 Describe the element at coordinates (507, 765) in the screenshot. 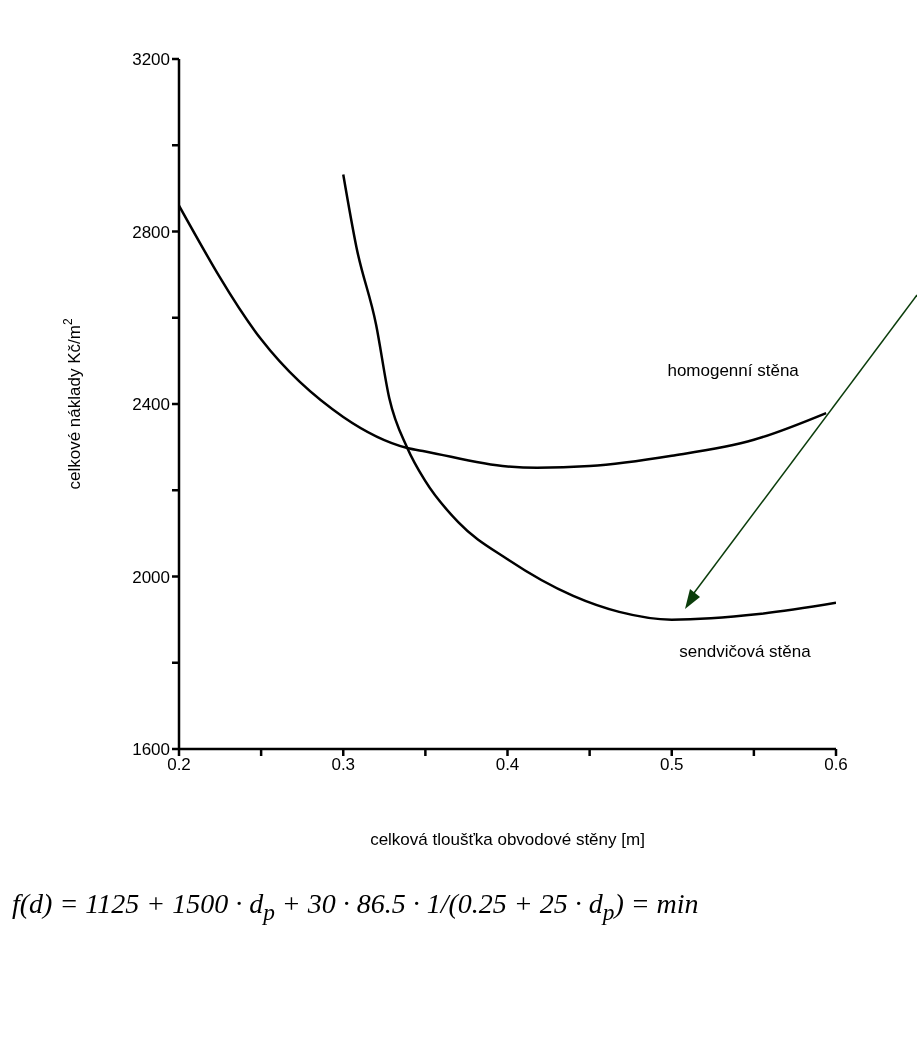

I see `x-tick-label: 0.4` at that location.